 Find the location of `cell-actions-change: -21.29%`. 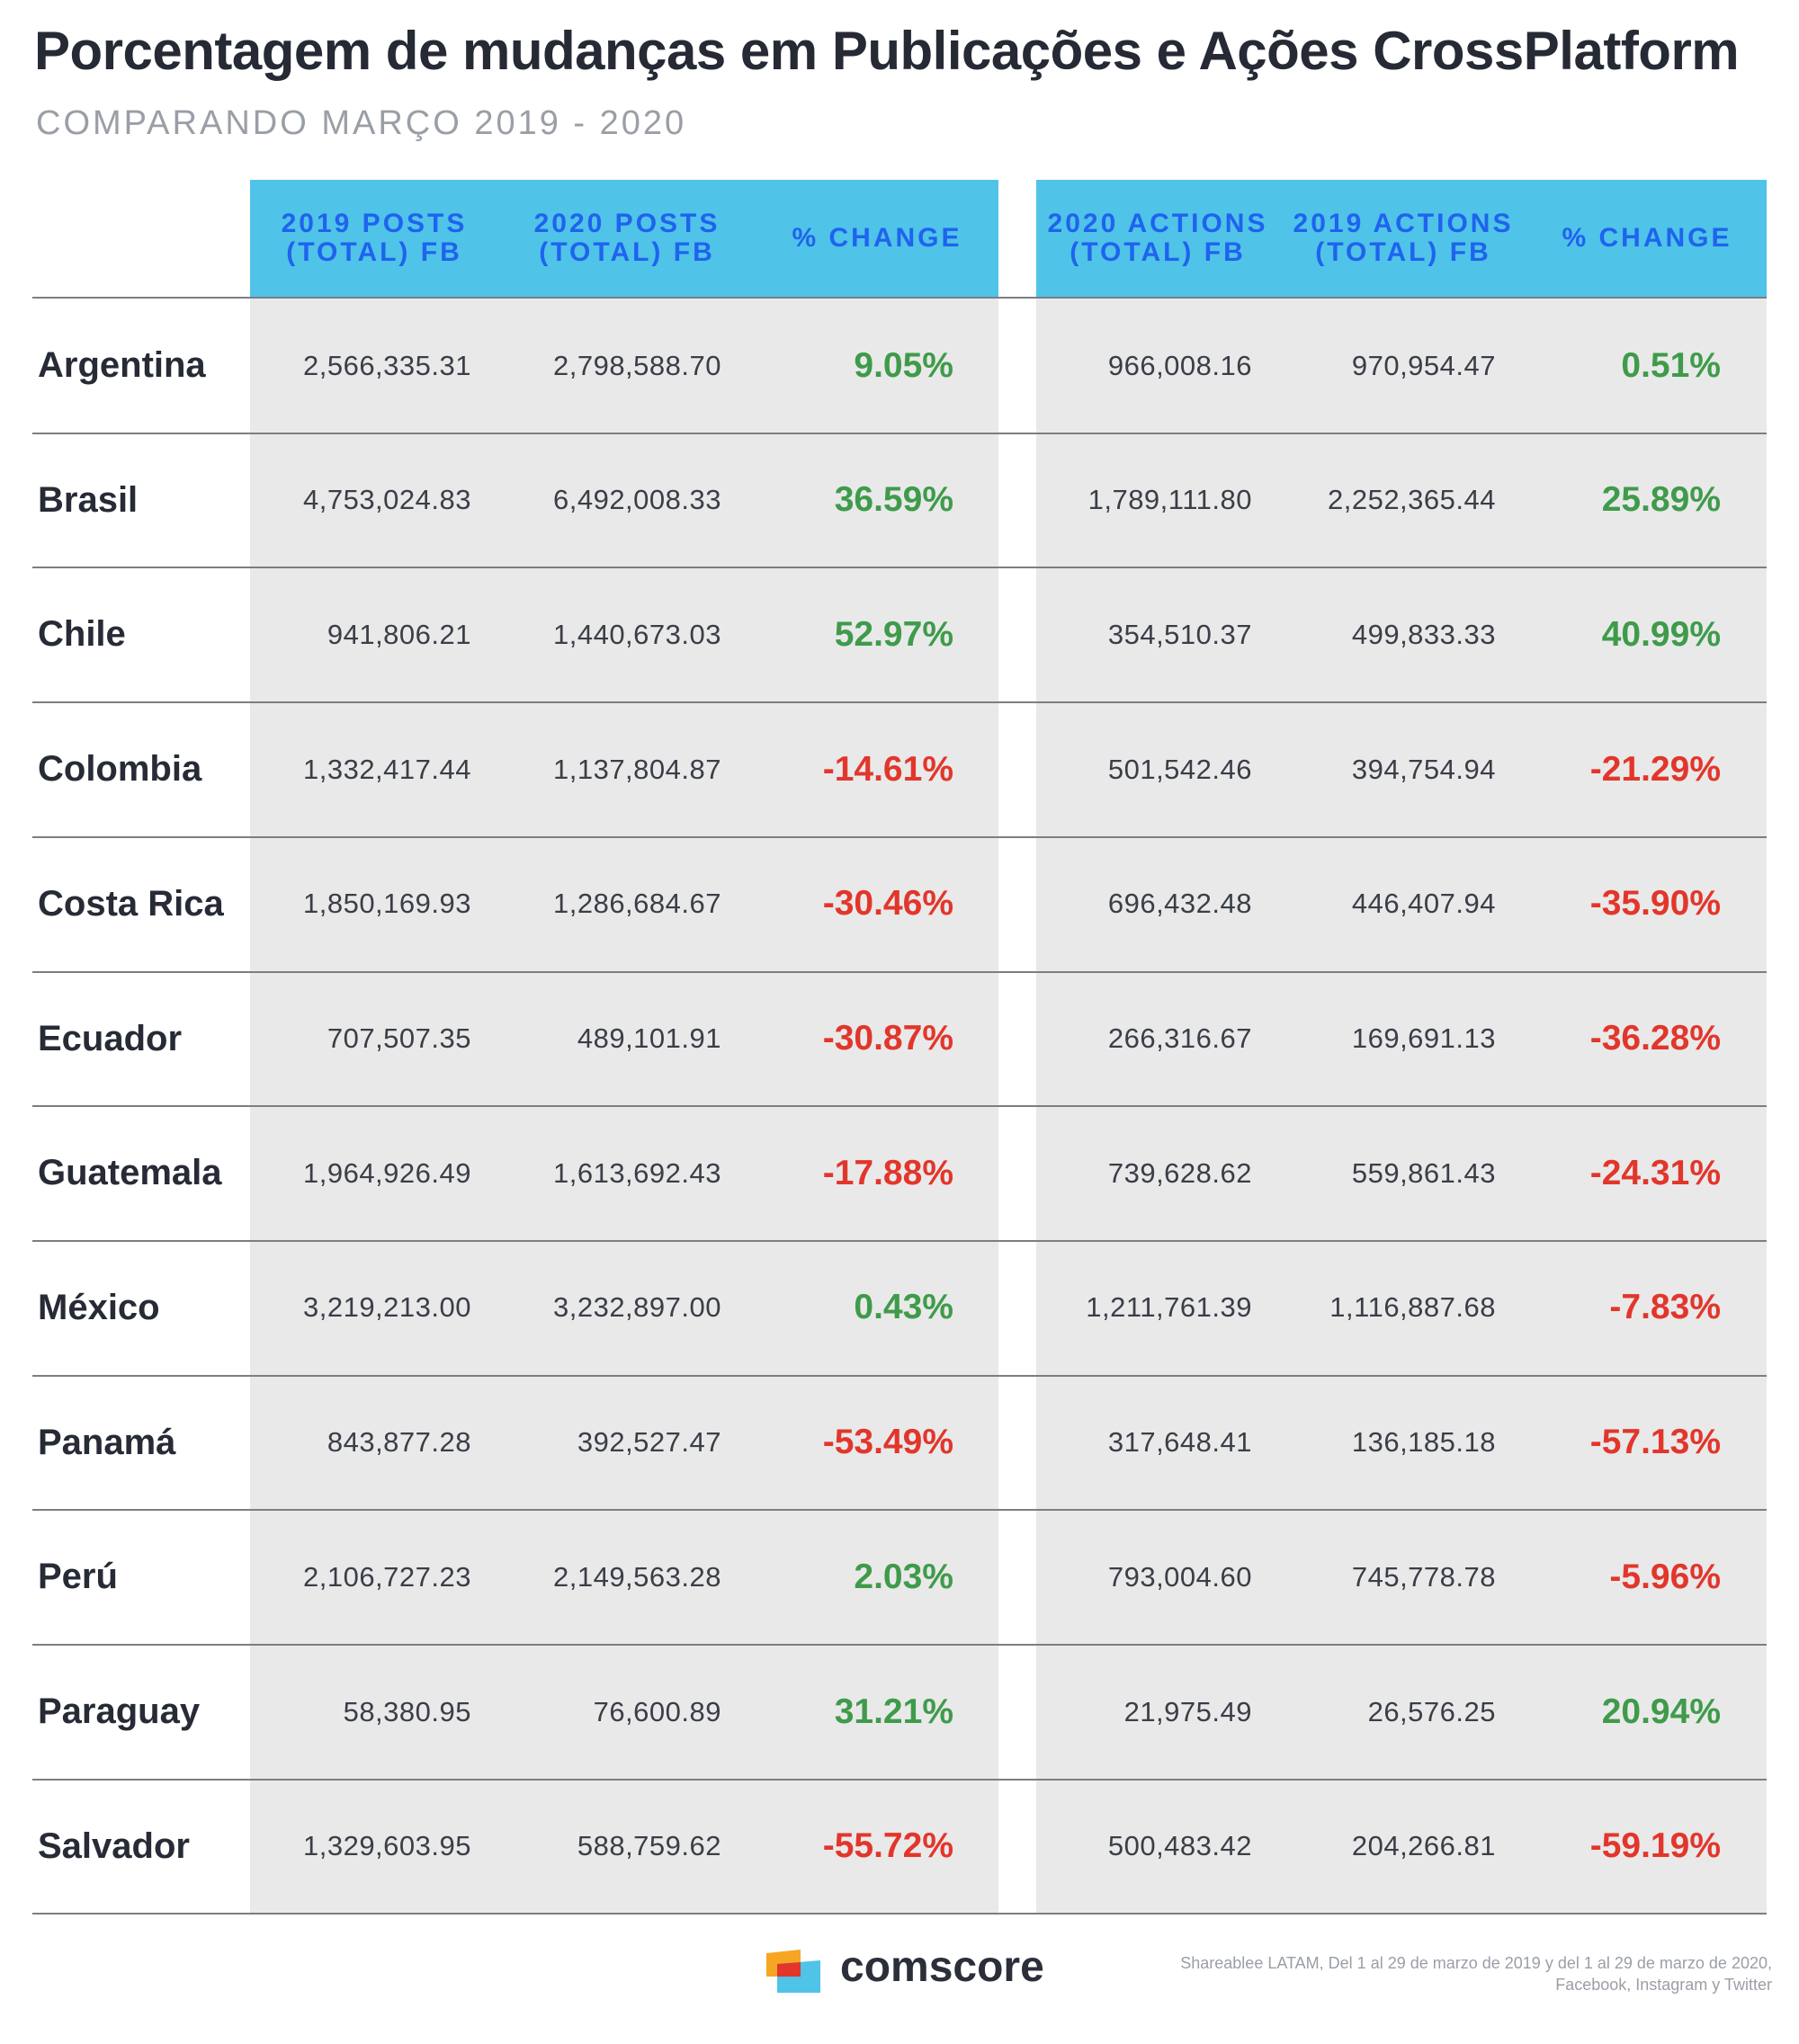

cell-actions-change: -21.29% is located at coordinates (1655, 769).